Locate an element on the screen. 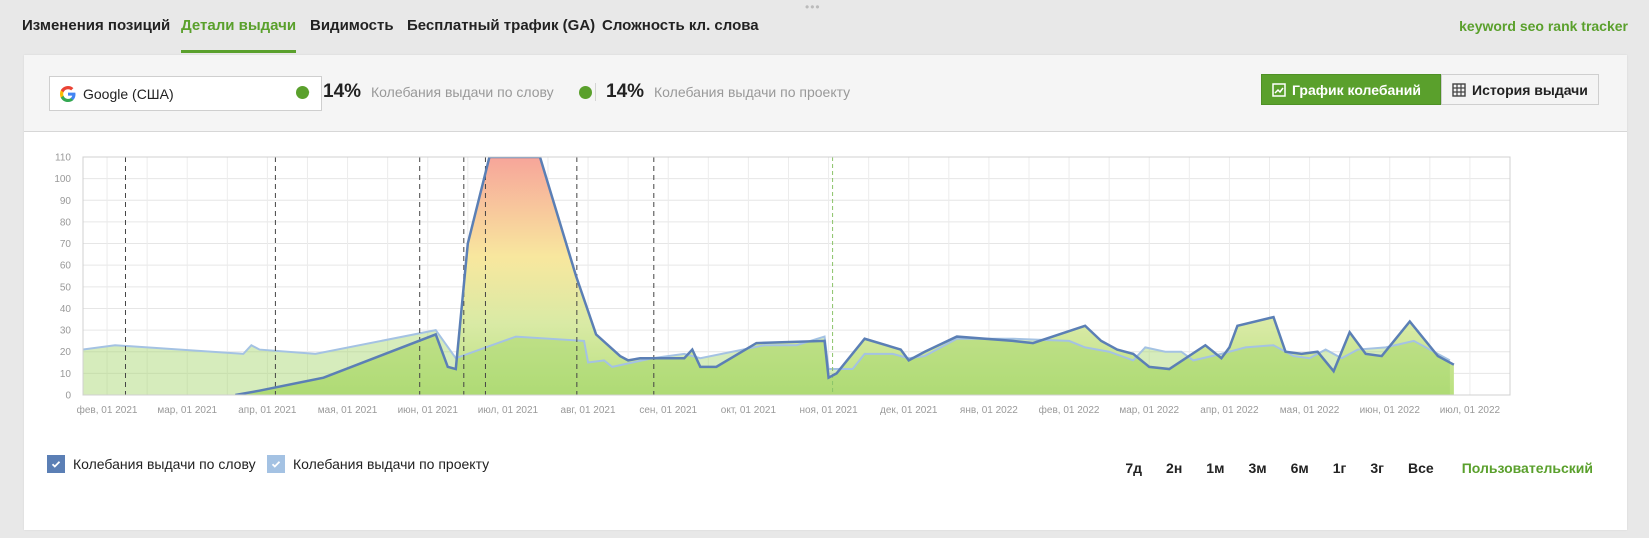 The height and width of the screenshot is (538, 1649). brand-link: keyword seo rank tracker is located at coordinates (1543, 26).